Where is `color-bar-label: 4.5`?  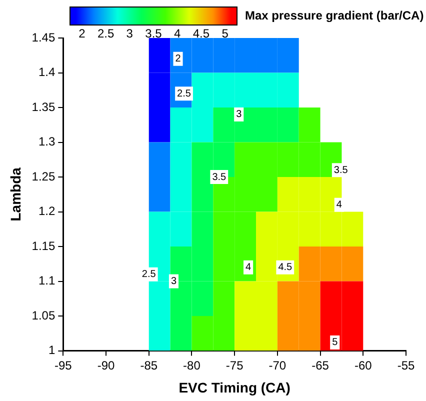
color-bar-label: 4.5 is located at coordinates (201, 33).